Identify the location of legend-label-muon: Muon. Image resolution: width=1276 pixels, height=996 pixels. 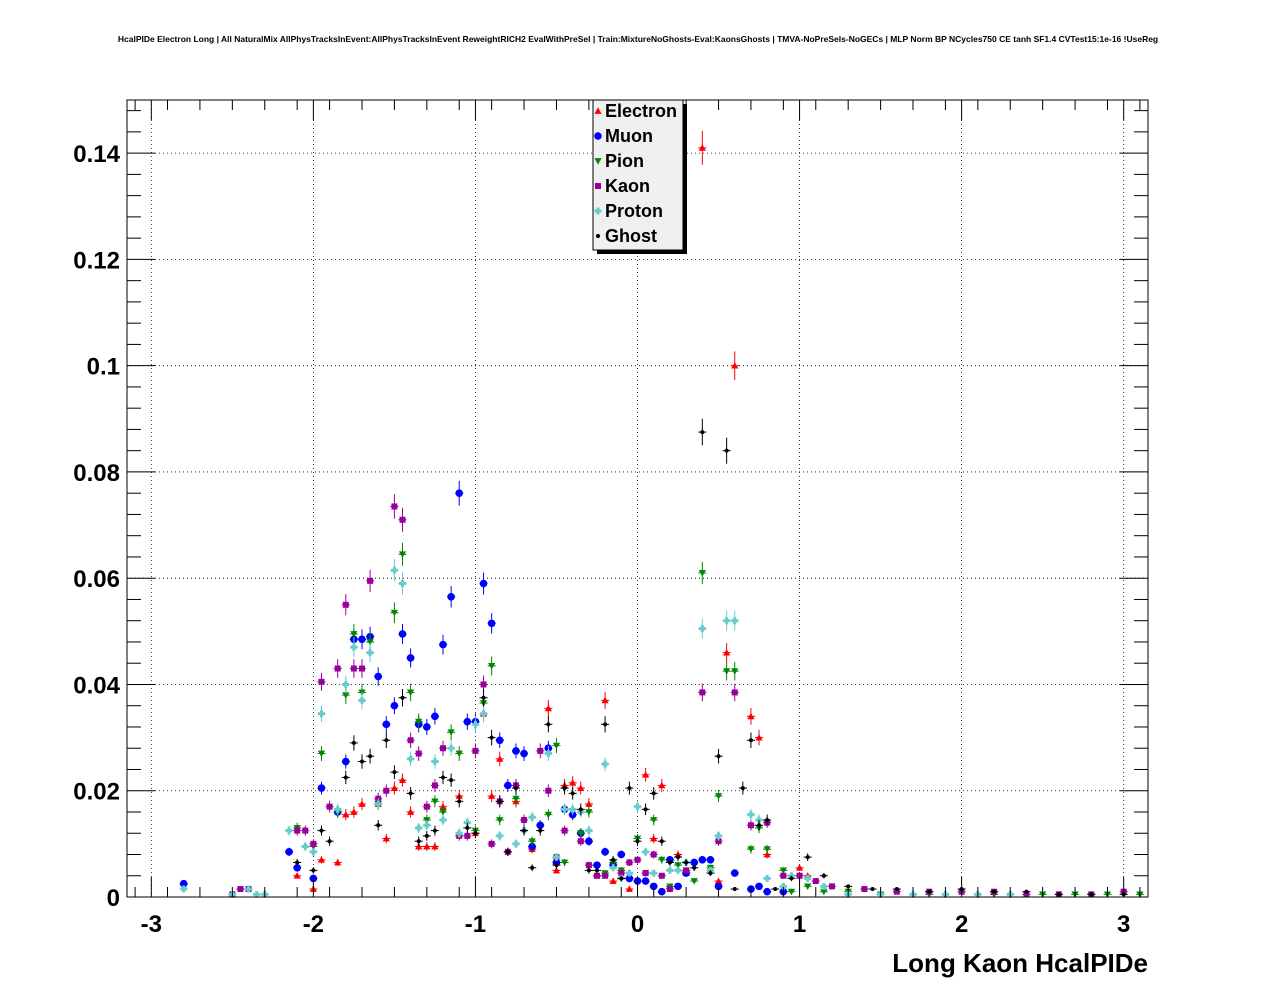
(629, 136).